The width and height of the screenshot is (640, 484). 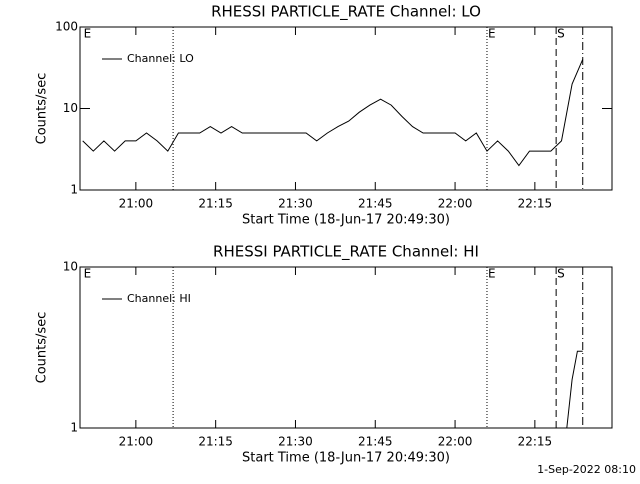 What do you see at coordinates (346, 12) in the screenshot?
I see `chart-title: RHESSI PARTICLE_RATE Channel: LO` at bounding box center [346, 12].